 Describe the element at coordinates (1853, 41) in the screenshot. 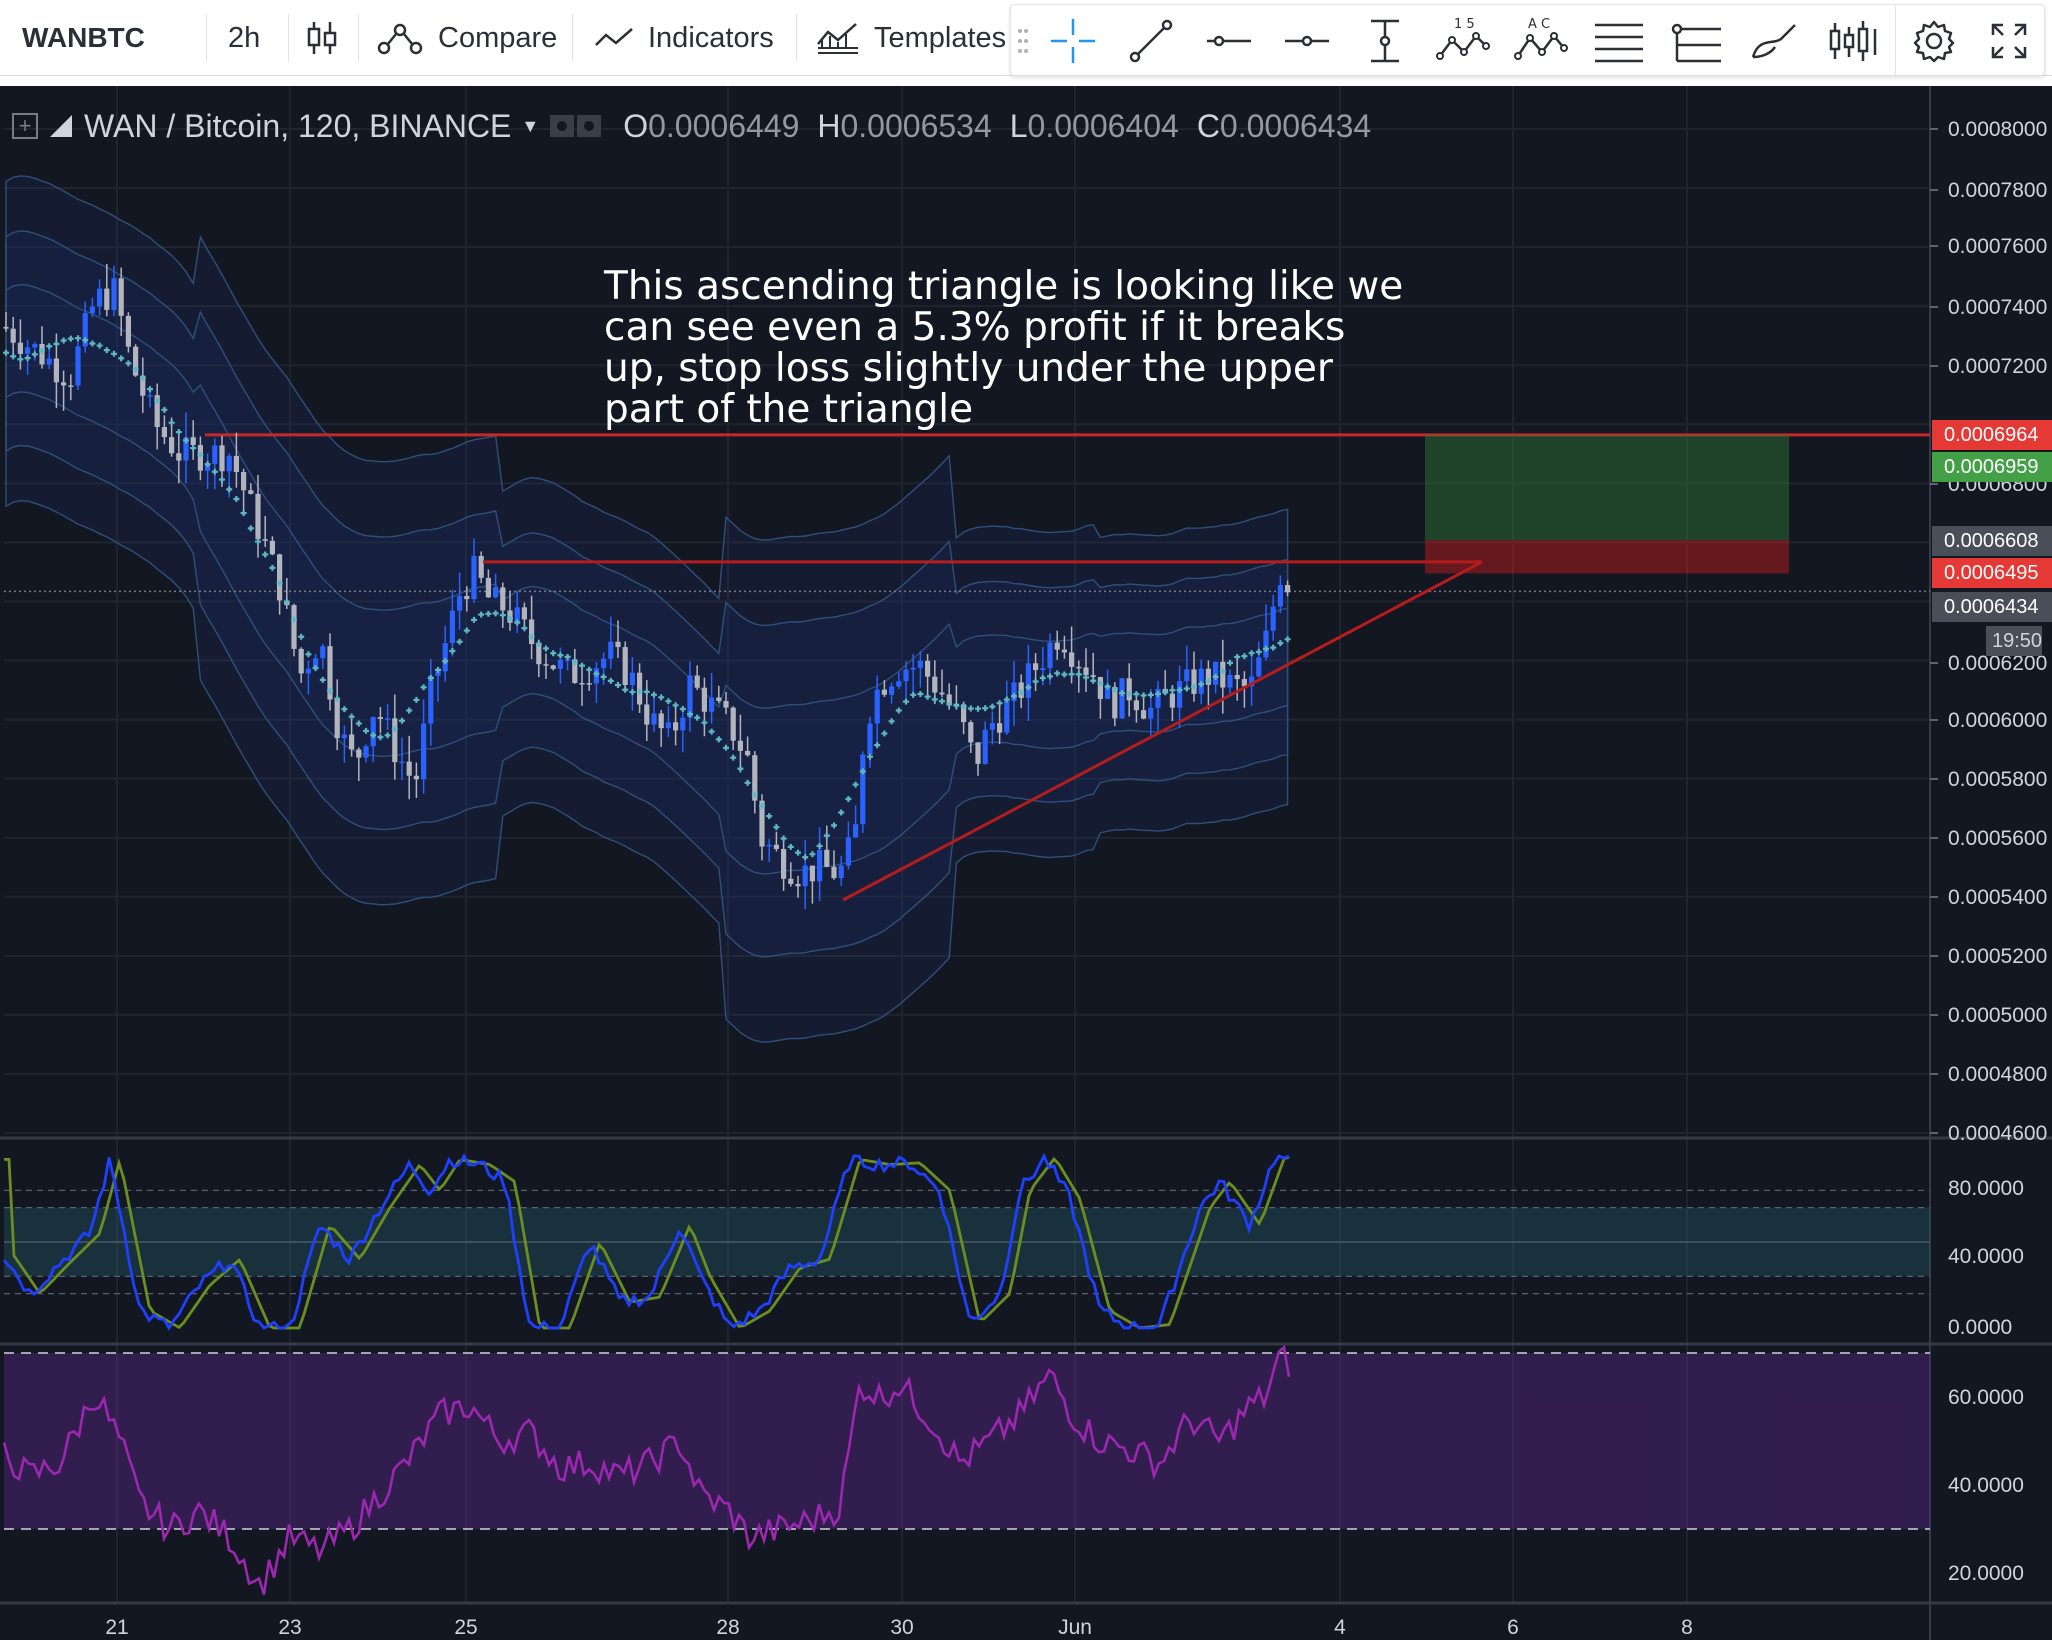

I see `long-position-tool` at that location.